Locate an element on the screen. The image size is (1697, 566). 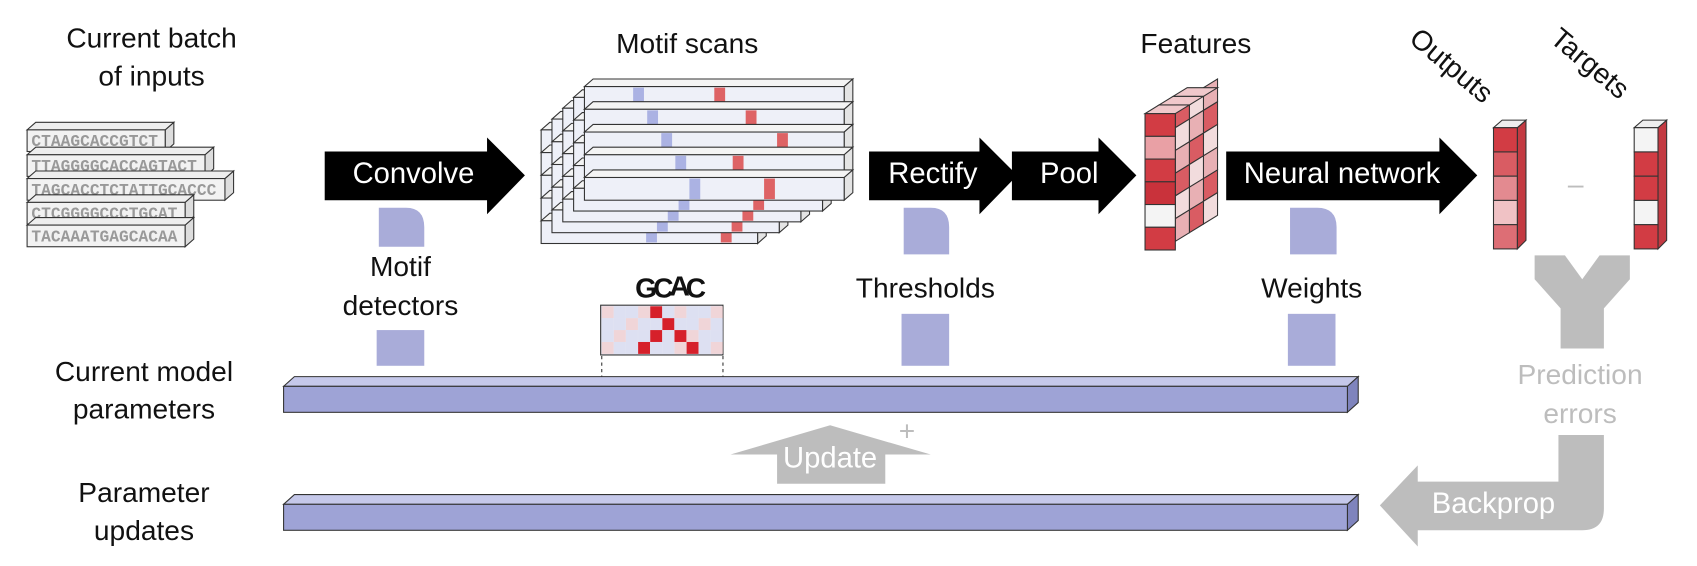
column-side is located at coordinates (1662, 184).